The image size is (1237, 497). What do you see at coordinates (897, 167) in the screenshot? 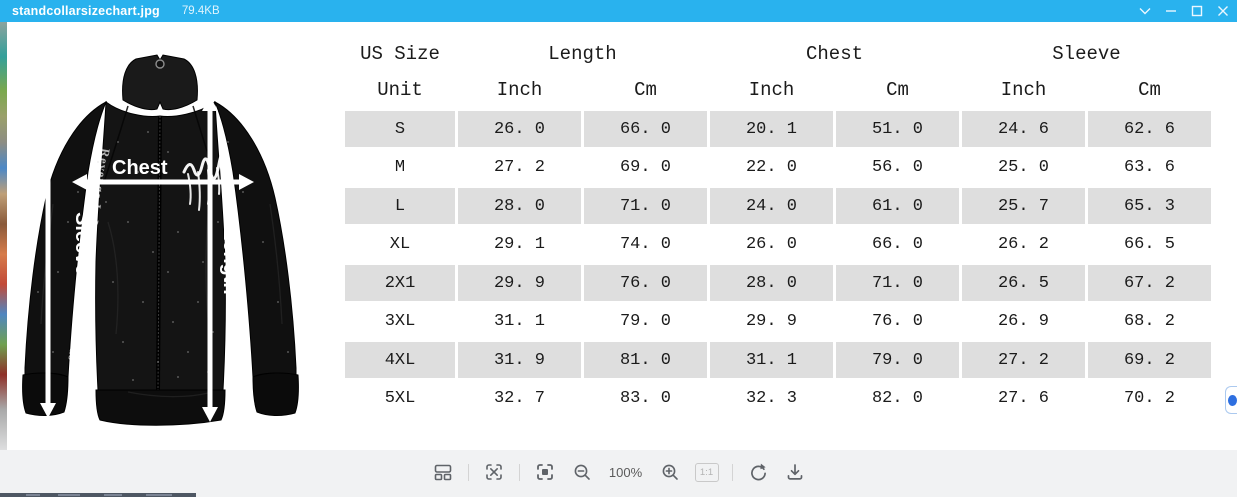
I see `table-cell: 56. 0` at bounding box center [897, 167].